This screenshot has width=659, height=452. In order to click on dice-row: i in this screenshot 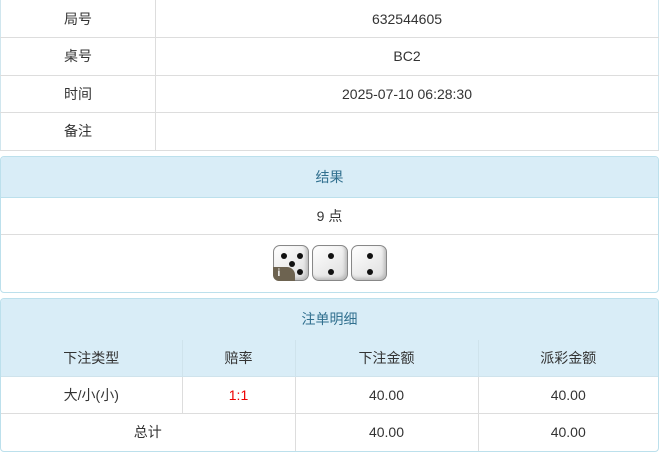, I will do `click(329, 263)`.